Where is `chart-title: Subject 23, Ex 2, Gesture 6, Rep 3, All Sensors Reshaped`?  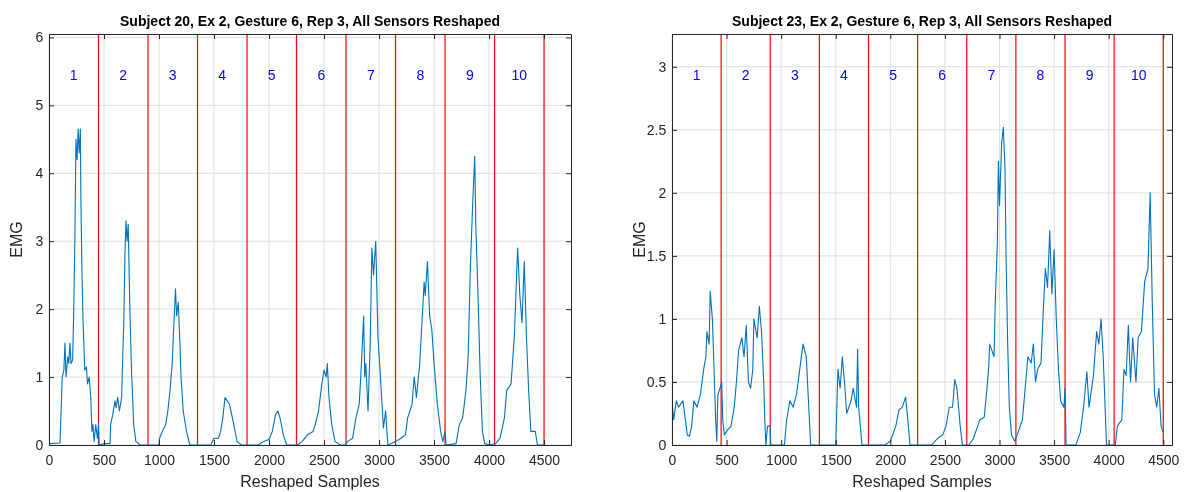 chart-title: Subject 23, Ex 2, Gesture 6, Rep 3, All Sensors Reshaped is located at coordinates (922, 21).